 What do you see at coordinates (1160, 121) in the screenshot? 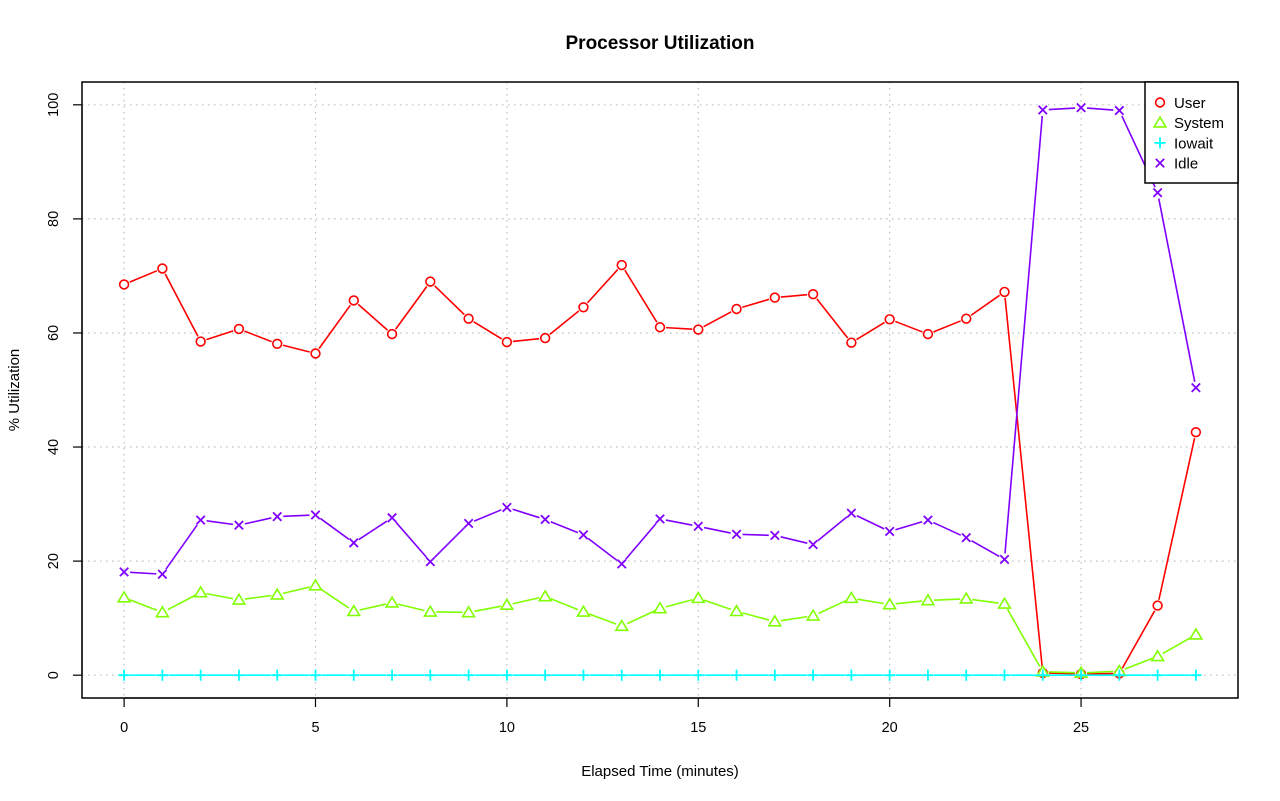
I see `legend-marker-system` at bounding box center [1160, 121].